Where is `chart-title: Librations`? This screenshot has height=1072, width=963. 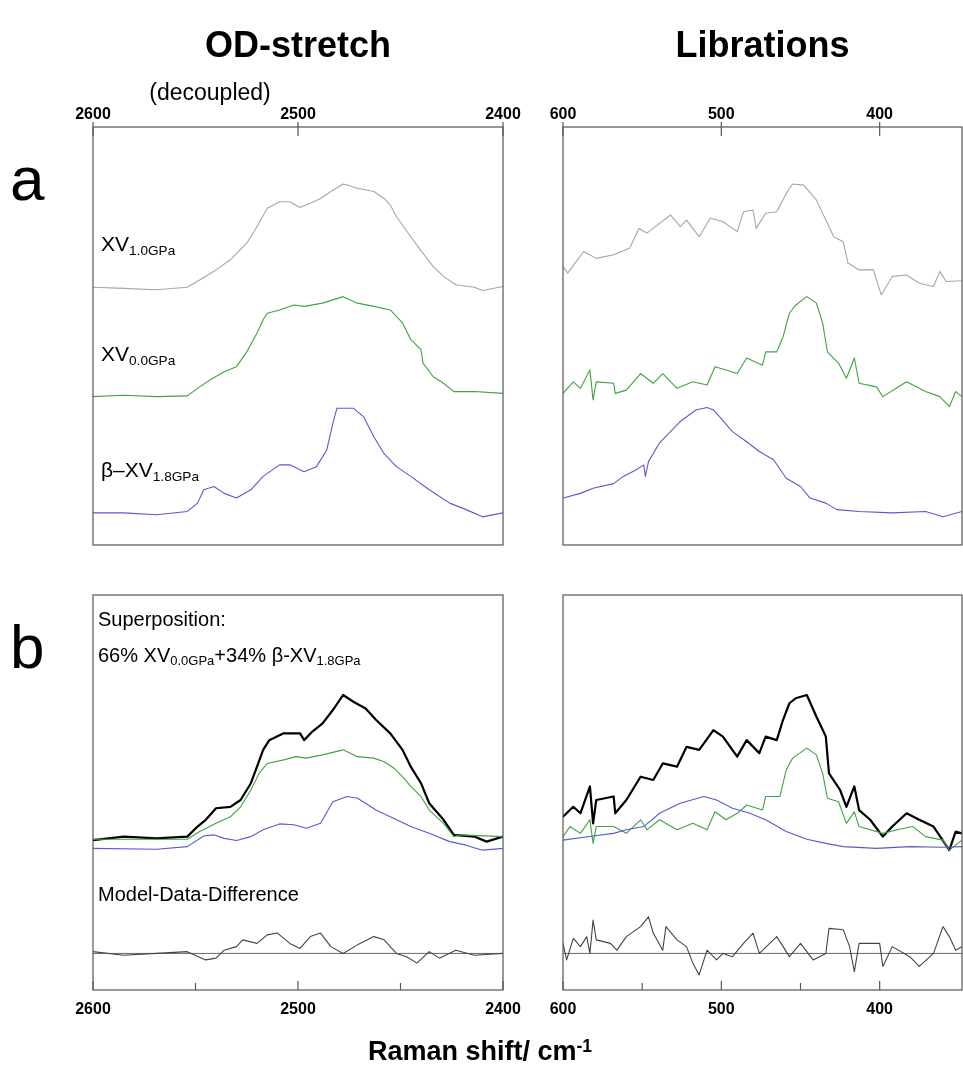
chart-title: Librations is located at coordinates (762, 44).